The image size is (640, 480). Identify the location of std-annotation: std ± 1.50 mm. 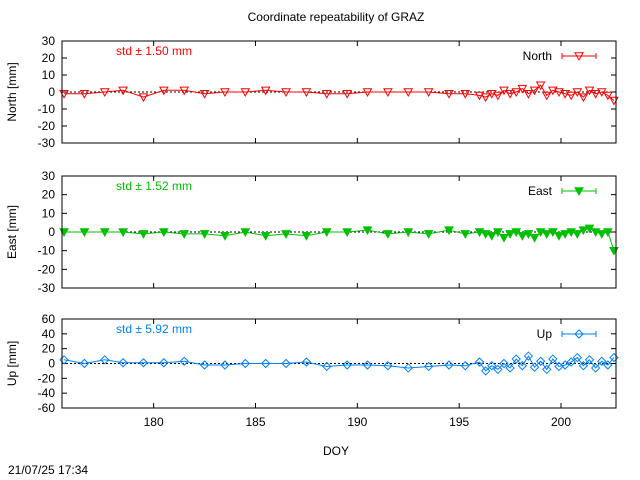
(154, 51).